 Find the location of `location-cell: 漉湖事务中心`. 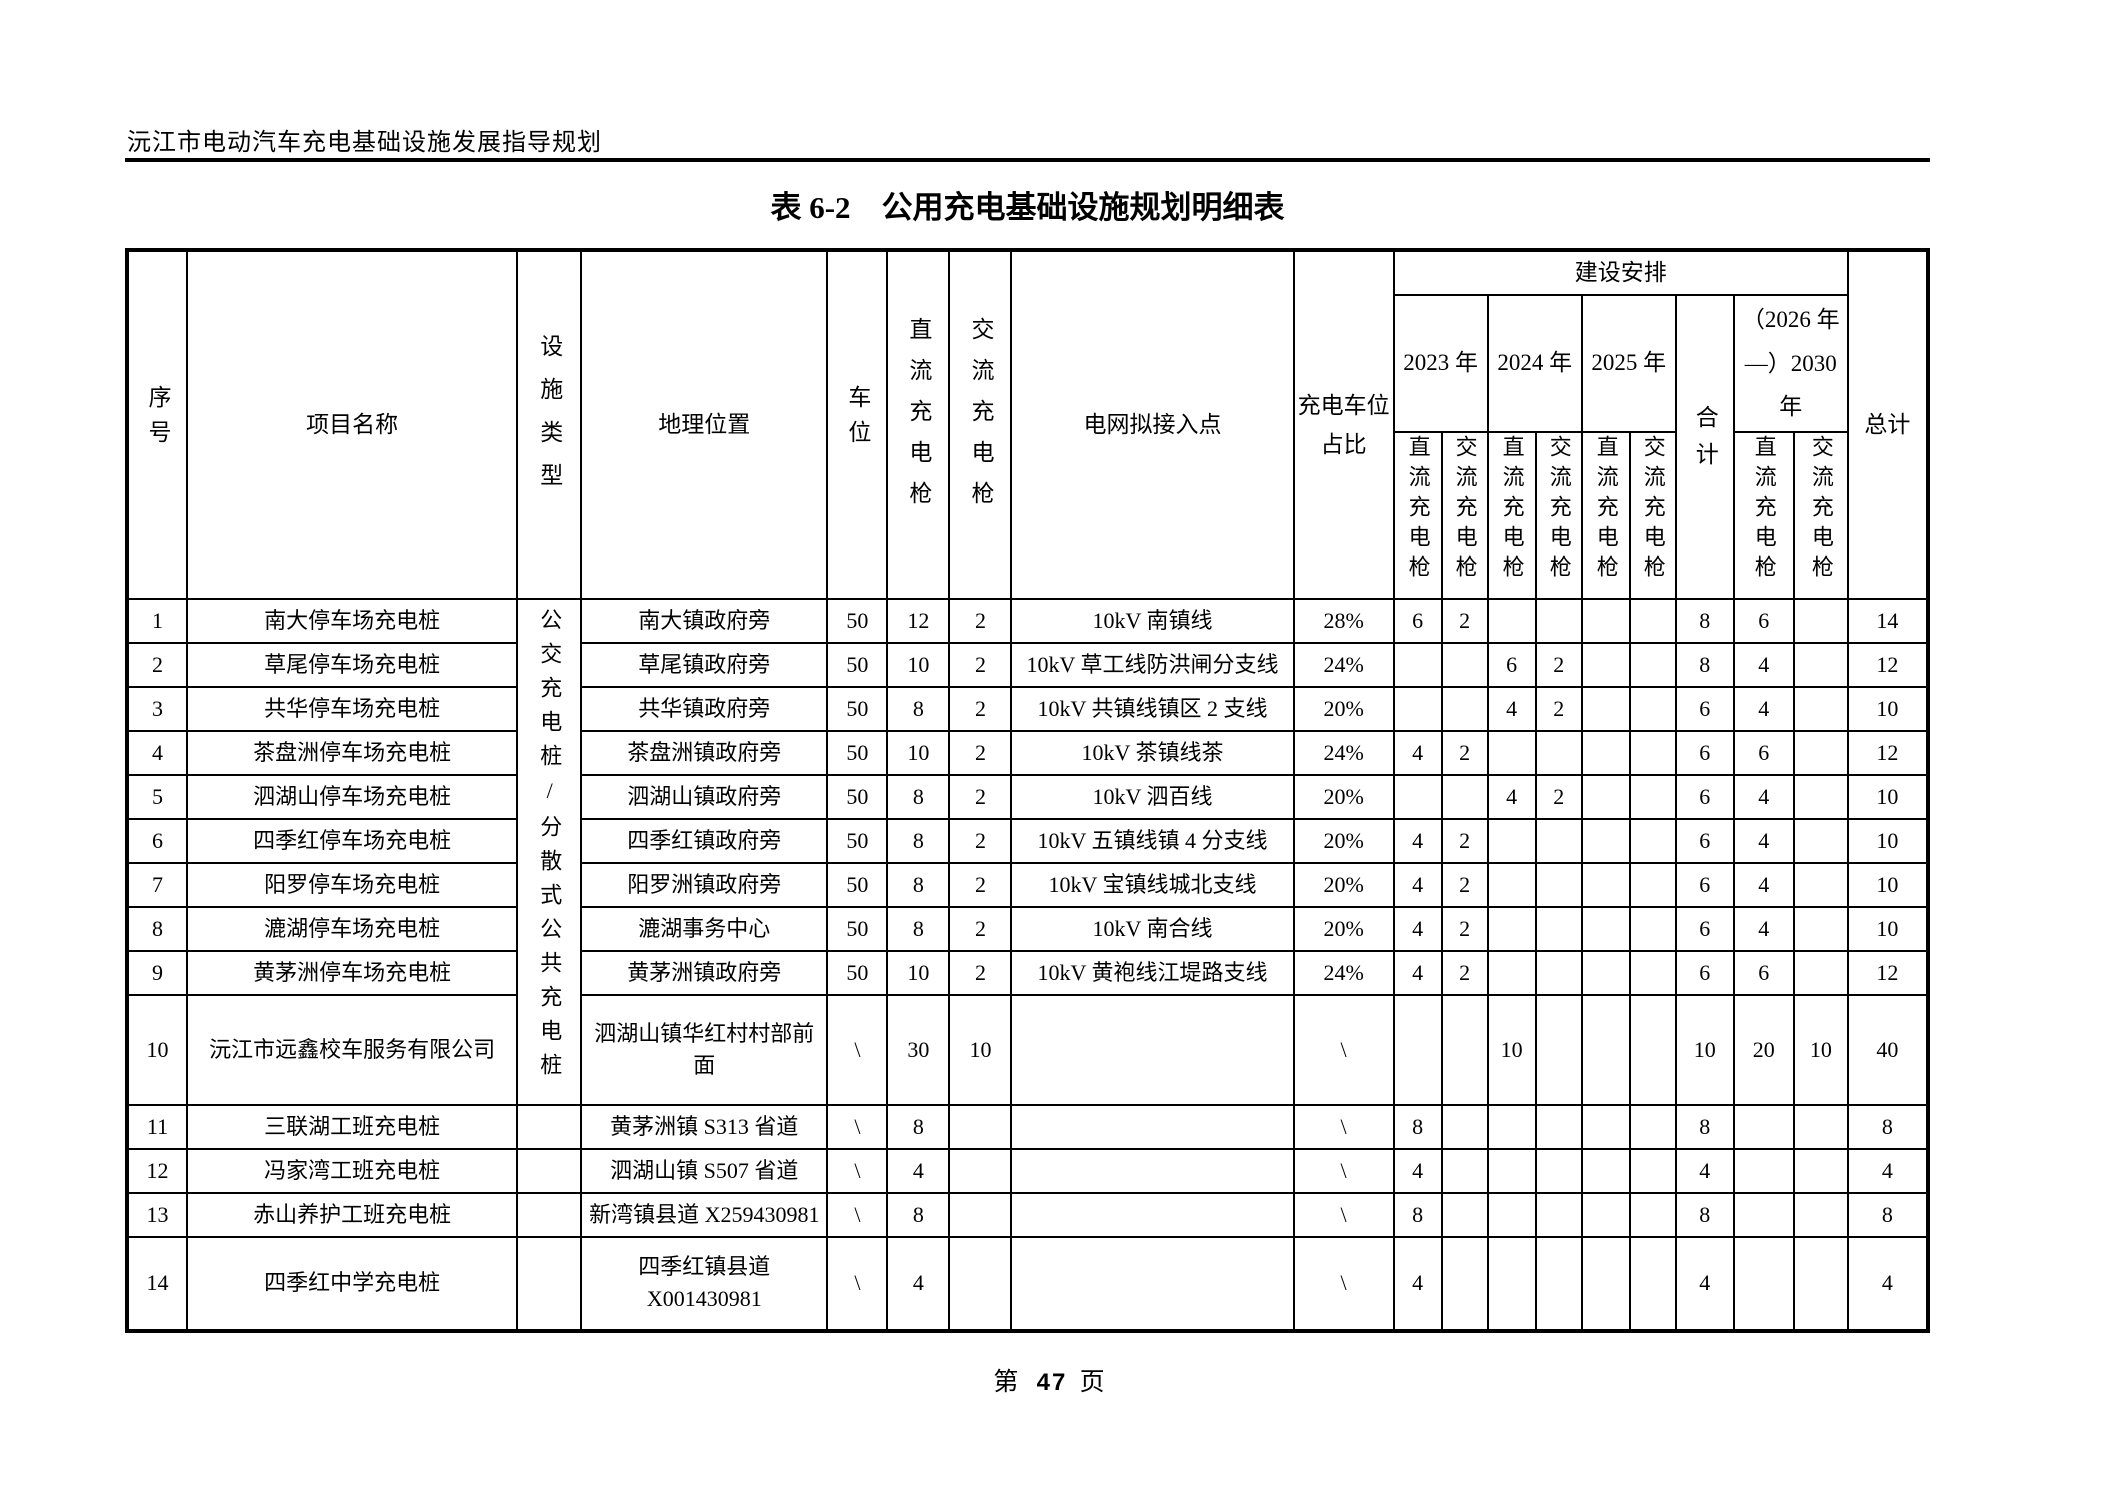

location-cell: 漉湖事务中心 is located at coordinates (704, 928).